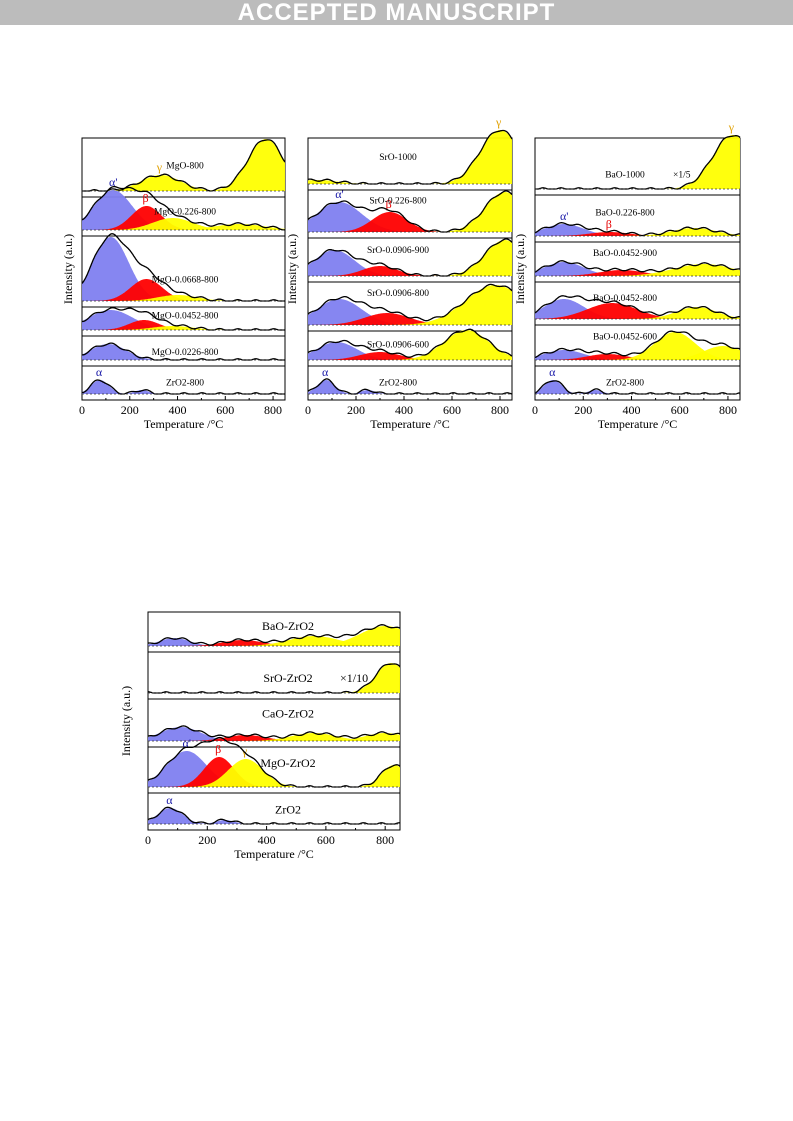 The height and width of the screenshot is (1121, 793). I want to click on plot-frame, so click(274, 721).